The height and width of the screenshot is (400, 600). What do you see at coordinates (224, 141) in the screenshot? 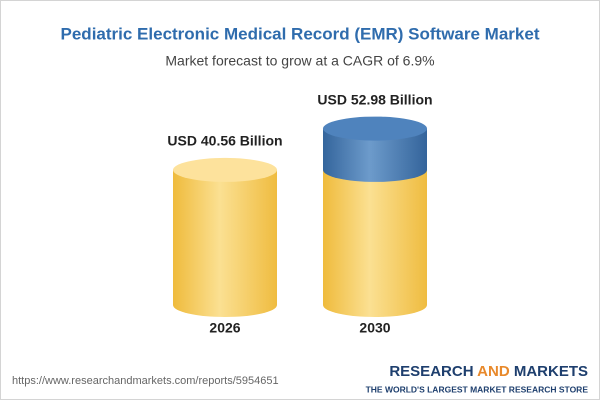
I see `value-label: USD 40.56 Billion` at bounding box center [224, 141].